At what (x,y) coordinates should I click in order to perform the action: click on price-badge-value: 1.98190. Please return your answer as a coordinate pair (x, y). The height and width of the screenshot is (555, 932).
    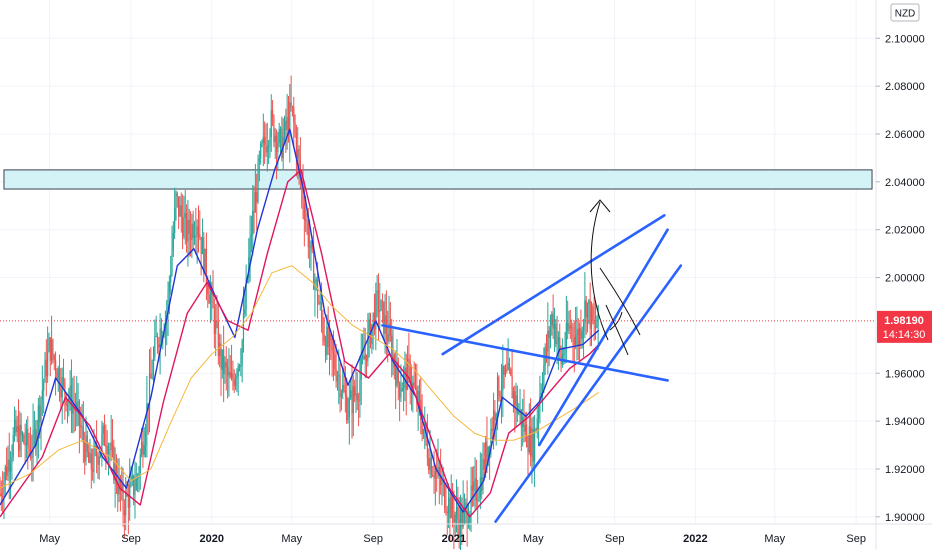
    Looking at the image, I should click on (904, 321).